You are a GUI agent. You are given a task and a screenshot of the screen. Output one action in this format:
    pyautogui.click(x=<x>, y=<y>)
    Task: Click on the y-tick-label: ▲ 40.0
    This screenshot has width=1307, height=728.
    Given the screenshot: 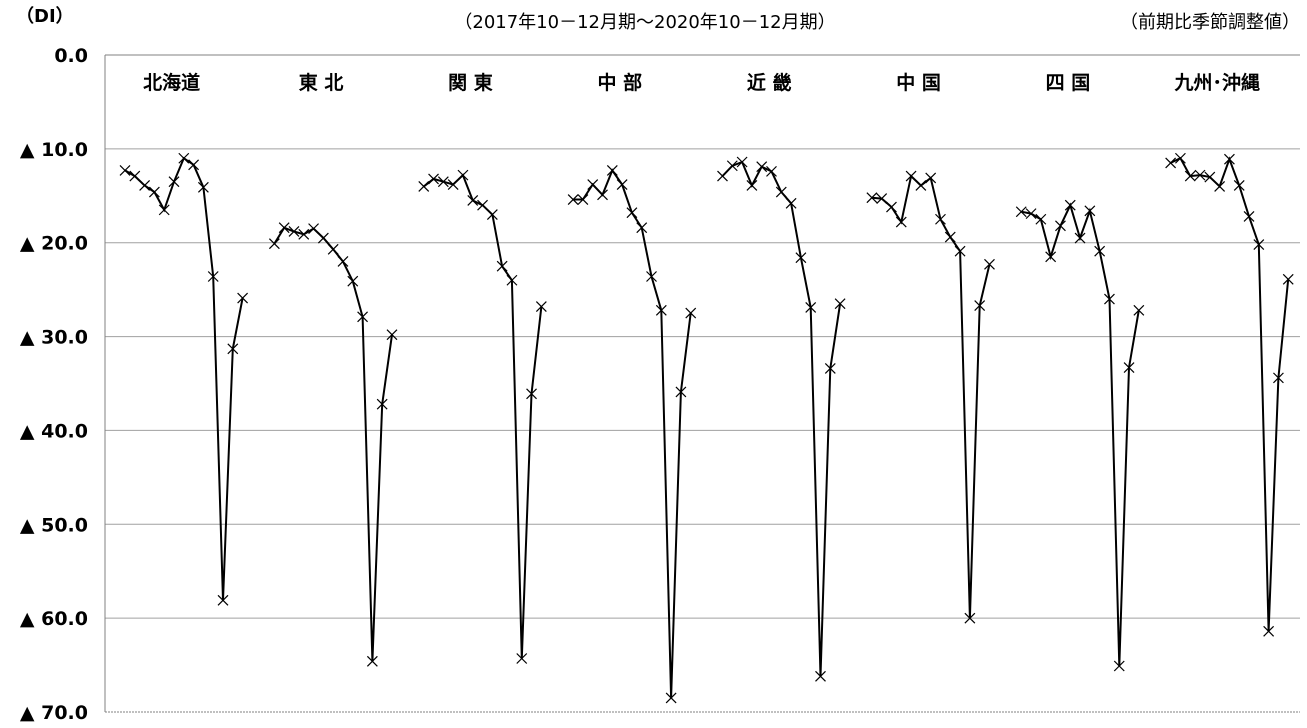 What is the action you would take?
    pyautogui.click(x=54, y=431)
    